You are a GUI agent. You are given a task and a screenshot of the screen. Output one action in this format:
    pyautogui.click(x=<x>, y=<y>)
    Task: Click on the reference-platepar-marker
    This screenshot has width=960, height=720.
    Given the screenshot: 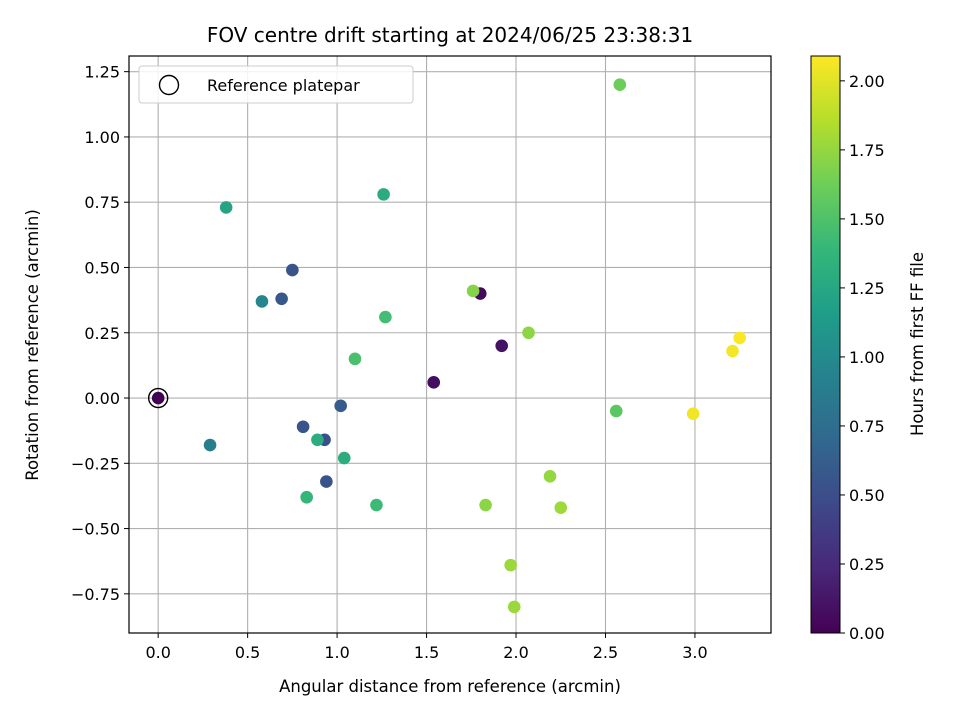 What is the action you would take?
    pyautogui.click(x=158, y=398)
    